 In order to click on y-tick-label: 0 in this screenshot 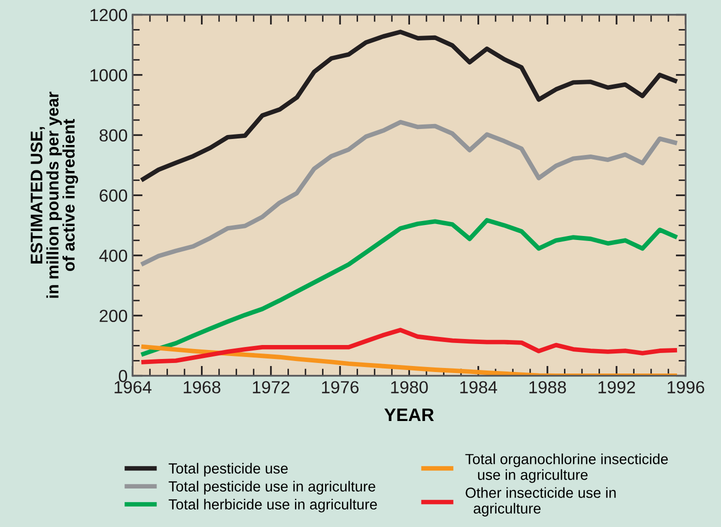, I will do `click(123, 376)`.